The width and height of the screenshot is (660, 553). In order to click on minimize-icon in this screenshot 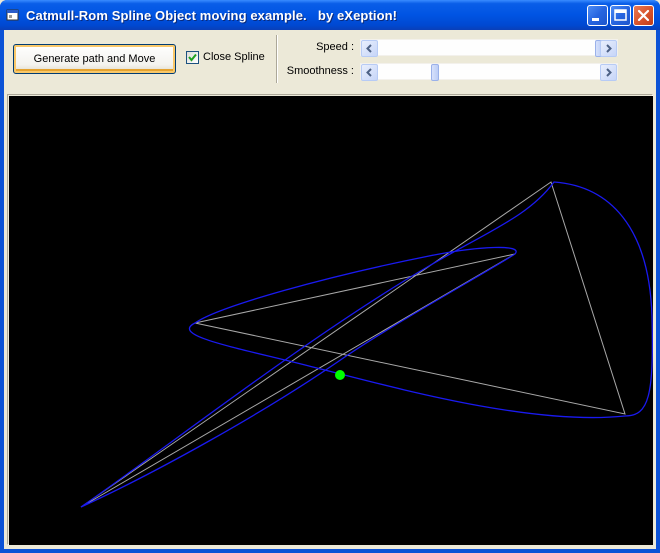, I will do `click(595, 19)`.